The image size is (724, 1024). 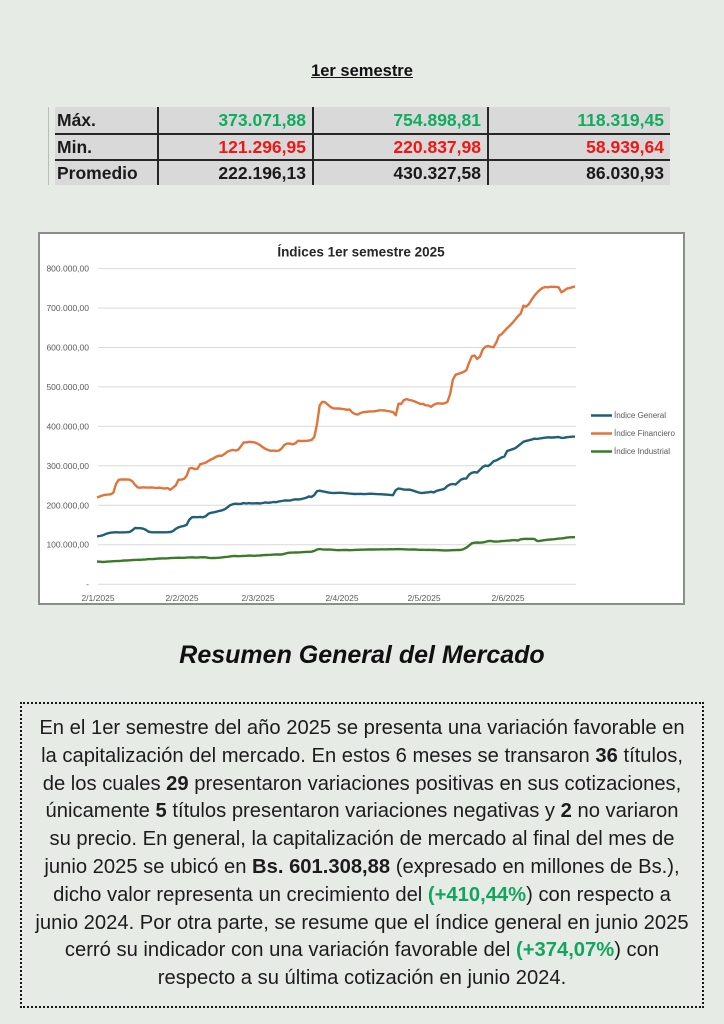 I want to click on svg-text: Índice Financiero, so click(x=644, y=433).